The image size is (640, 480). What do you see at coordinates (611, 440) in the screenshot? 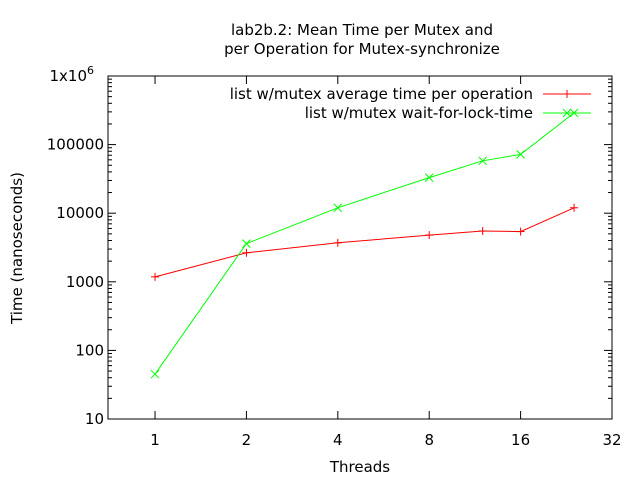
I see `x-tick-label: 32` at bounding box center [611, 440].